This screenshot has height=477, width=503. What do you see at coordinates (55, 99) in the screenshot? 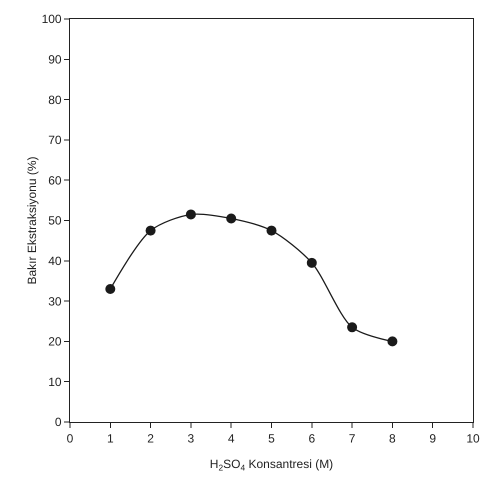
I see `y-tick-label: 80` at bounding box center [55, 99].